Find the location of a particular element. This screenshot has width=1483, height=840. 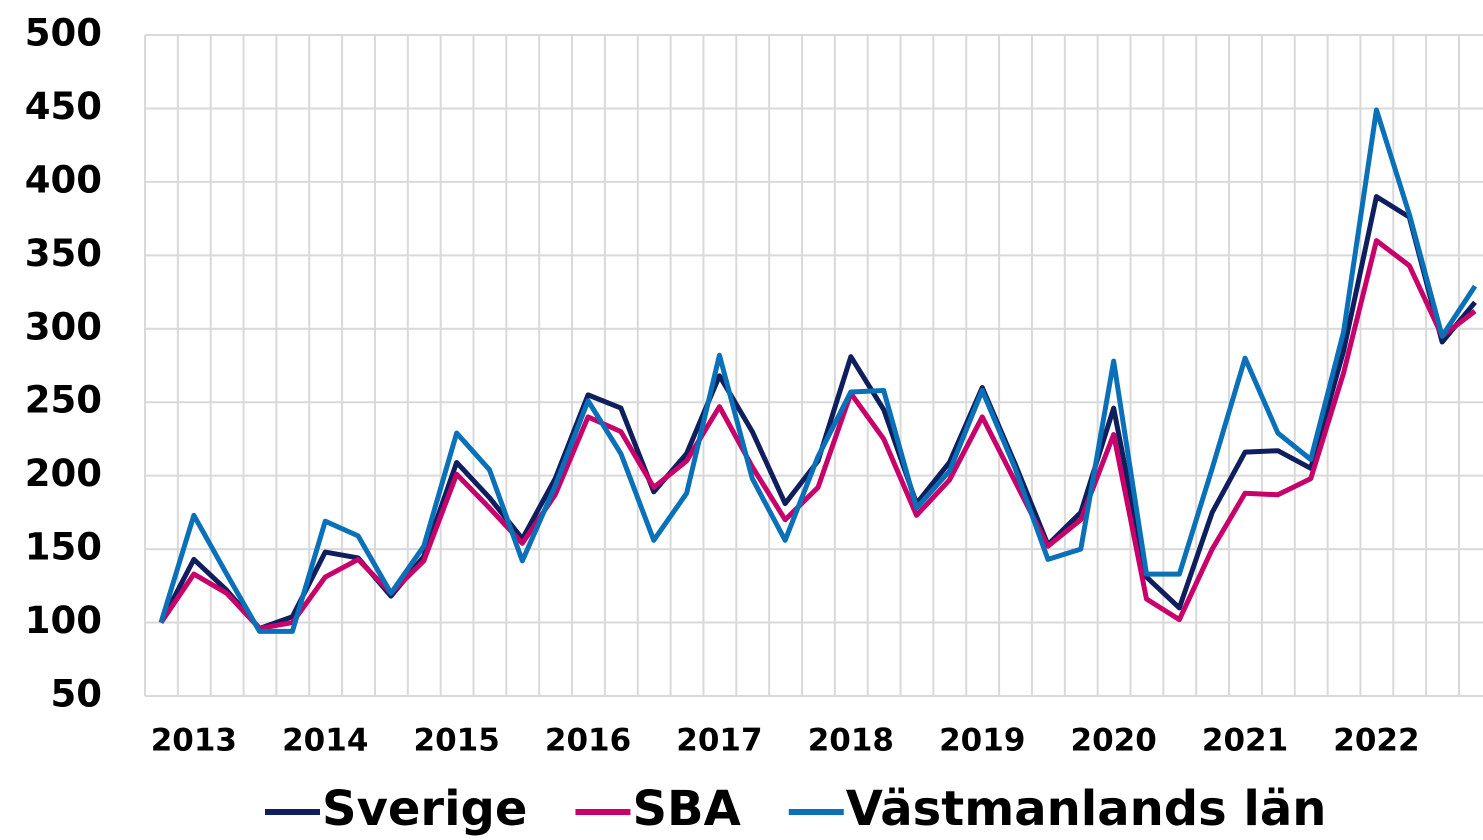

x-tick-label: 2020 is located at coordinates (1114, 741).